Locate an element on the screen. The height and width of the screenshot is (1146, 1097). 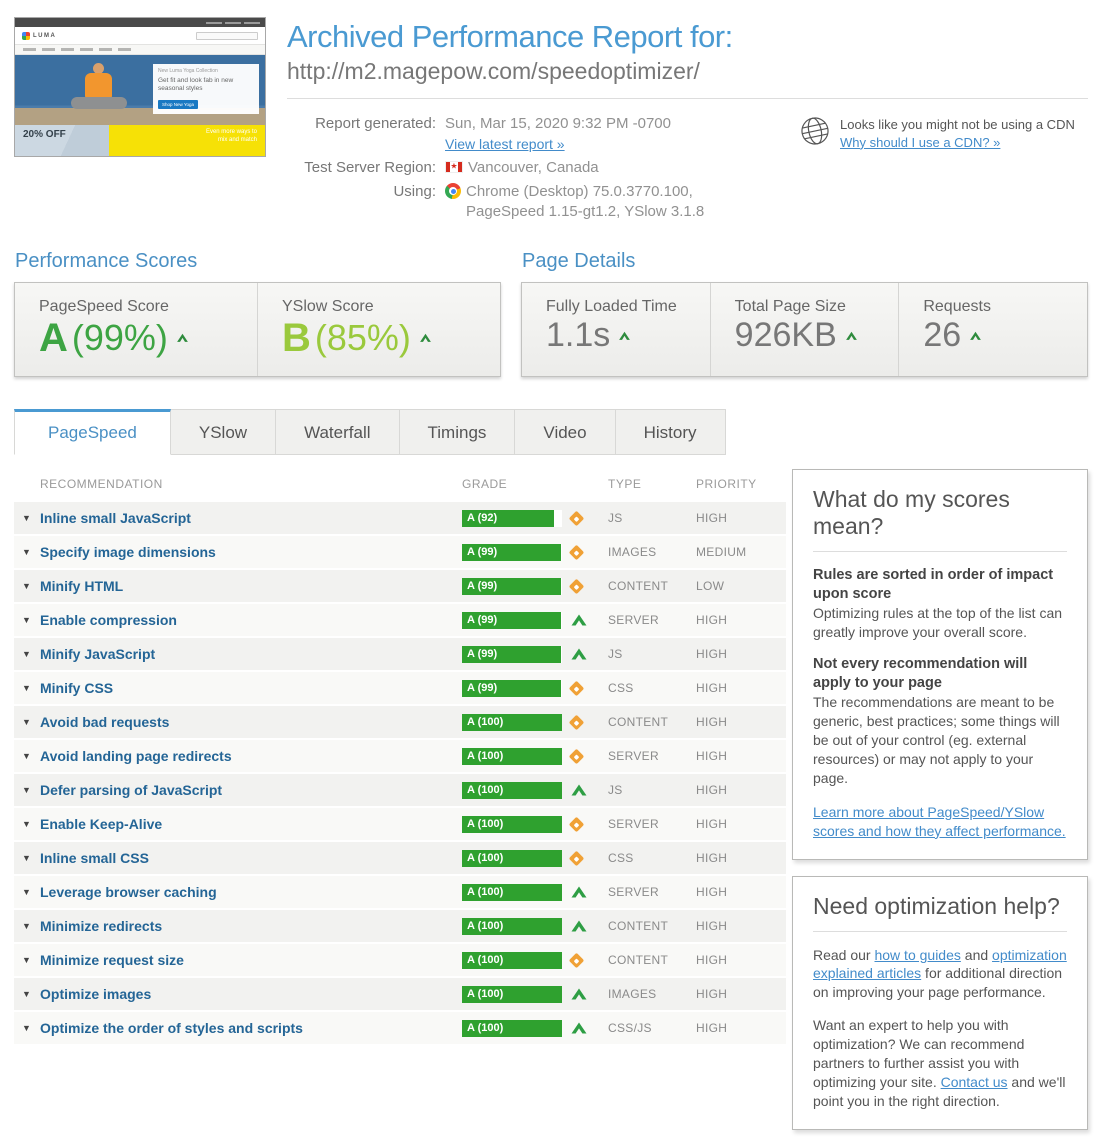
recommendation-label: Inline small CSS is located at coordinates (94, 858).